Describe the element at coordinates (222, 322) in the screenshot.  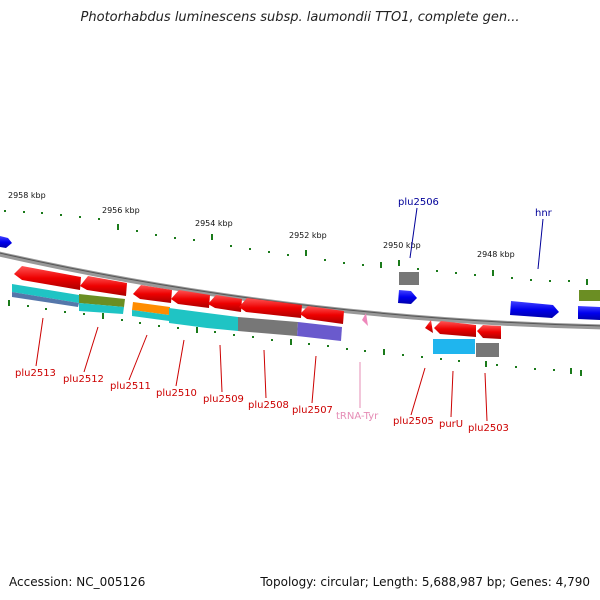
I see `domain-cyan-plu2509` at that location.